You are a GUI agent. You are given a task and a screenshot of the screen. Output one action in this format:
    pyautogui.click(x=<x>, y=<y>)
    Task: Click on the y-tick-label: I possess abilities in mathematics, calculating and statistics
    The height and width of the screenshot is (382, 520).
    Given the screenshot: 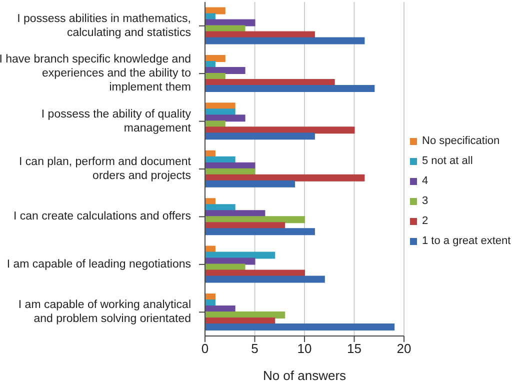 What is the action you would take?
    pyautogui.click(x=104, y=25)
    